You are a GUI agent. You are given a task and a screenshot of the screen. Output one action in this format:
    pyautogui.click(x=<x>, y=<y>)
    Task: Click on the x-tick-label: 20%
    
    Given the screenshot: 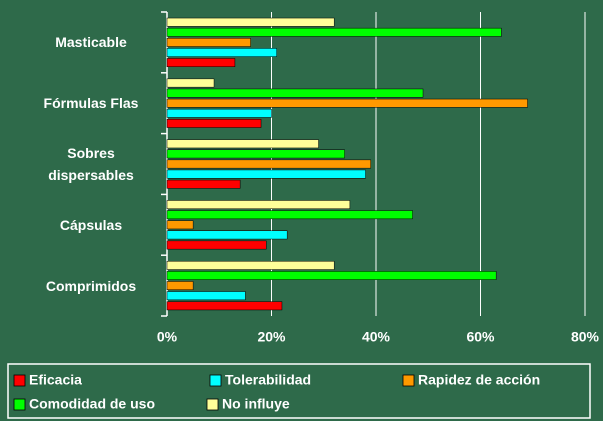 What is the action you would take?
    pyautogui.click(x=271, y=337)
    